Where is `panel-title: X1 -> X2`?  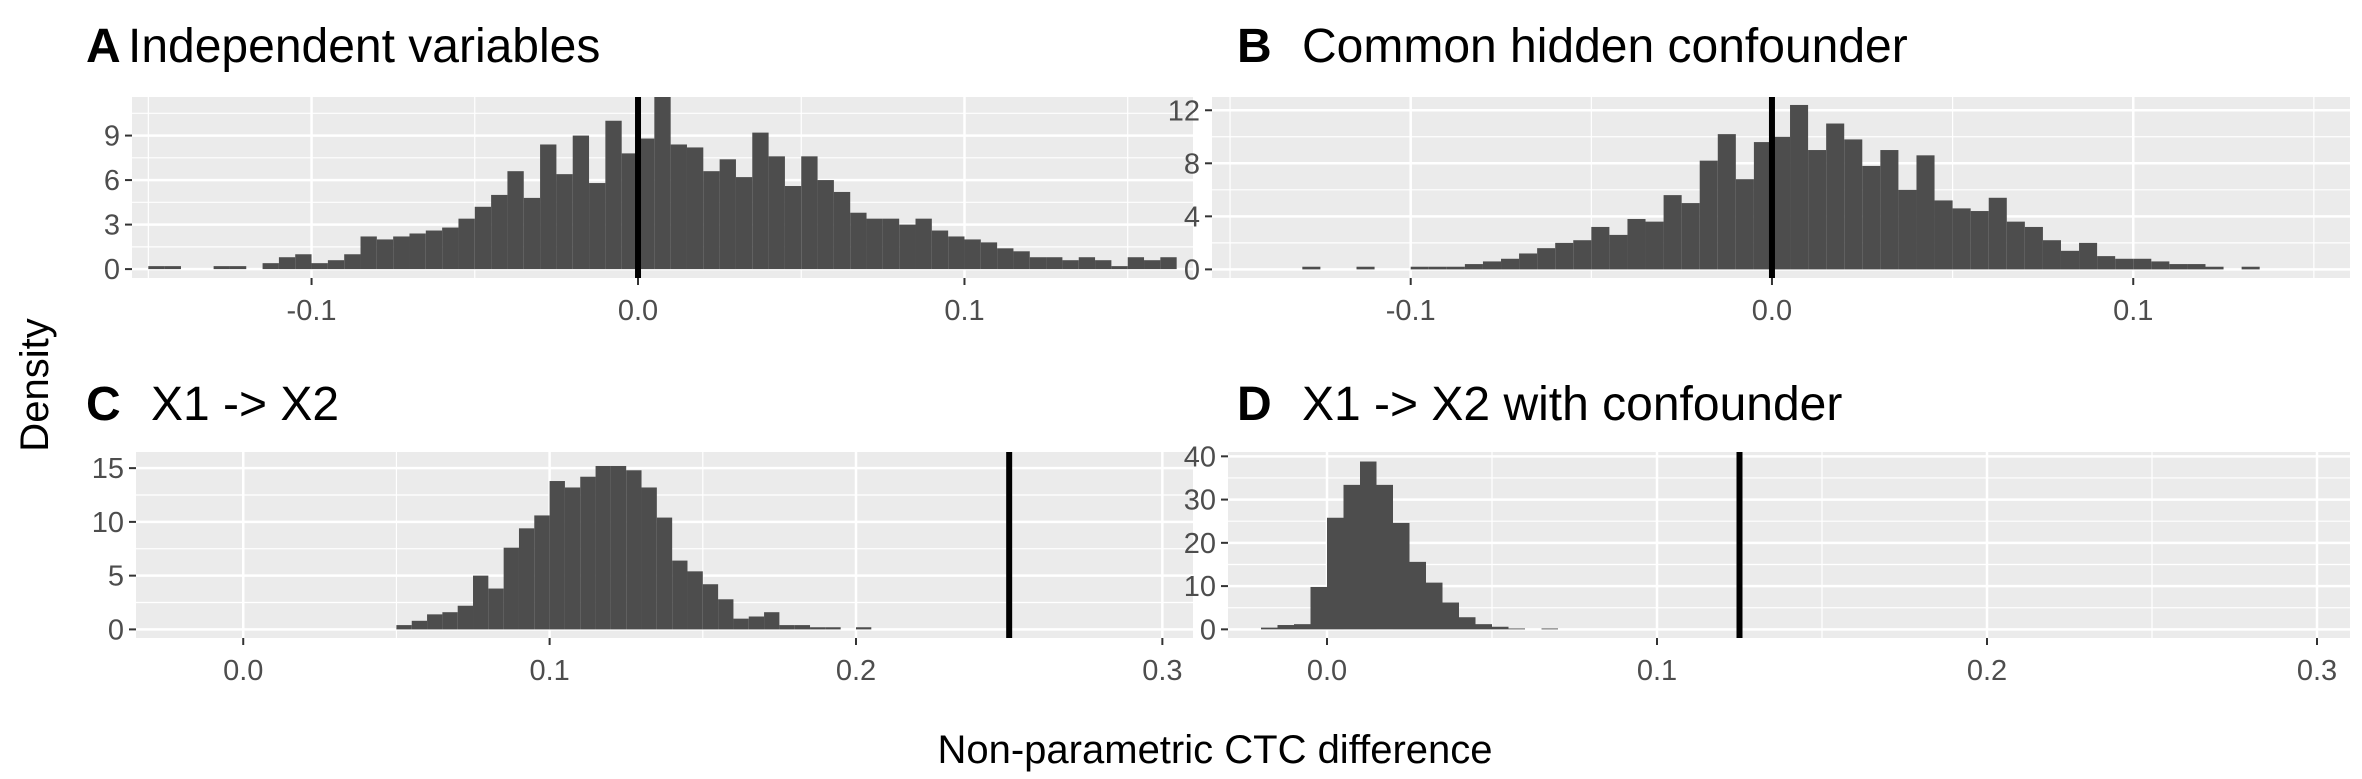 panel-title: X1 -> X2 is located at coordinates (245, 404).